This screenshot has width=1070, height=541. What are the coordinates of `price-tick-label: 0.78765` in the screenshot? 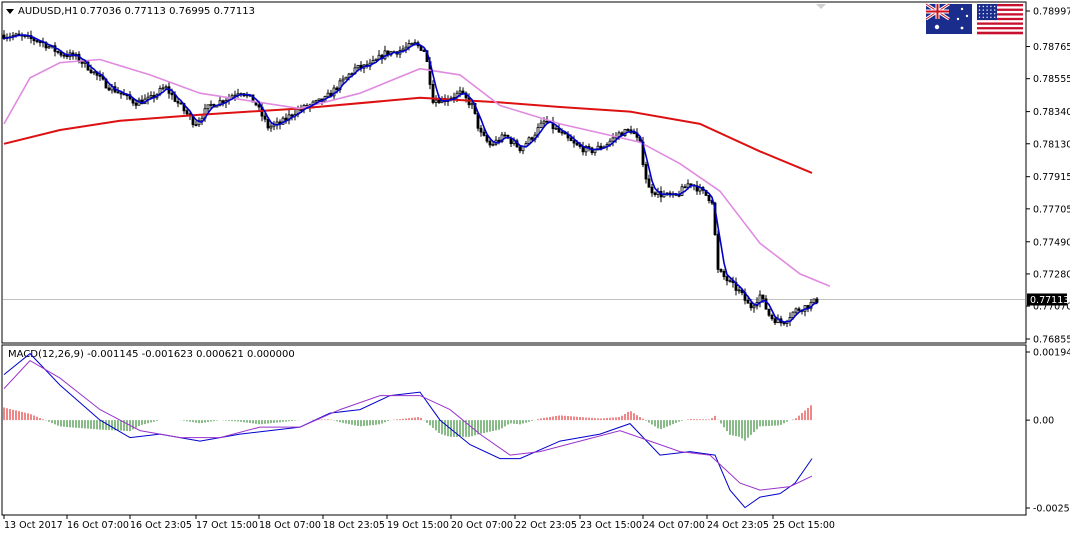 It's located at (1051, 47).